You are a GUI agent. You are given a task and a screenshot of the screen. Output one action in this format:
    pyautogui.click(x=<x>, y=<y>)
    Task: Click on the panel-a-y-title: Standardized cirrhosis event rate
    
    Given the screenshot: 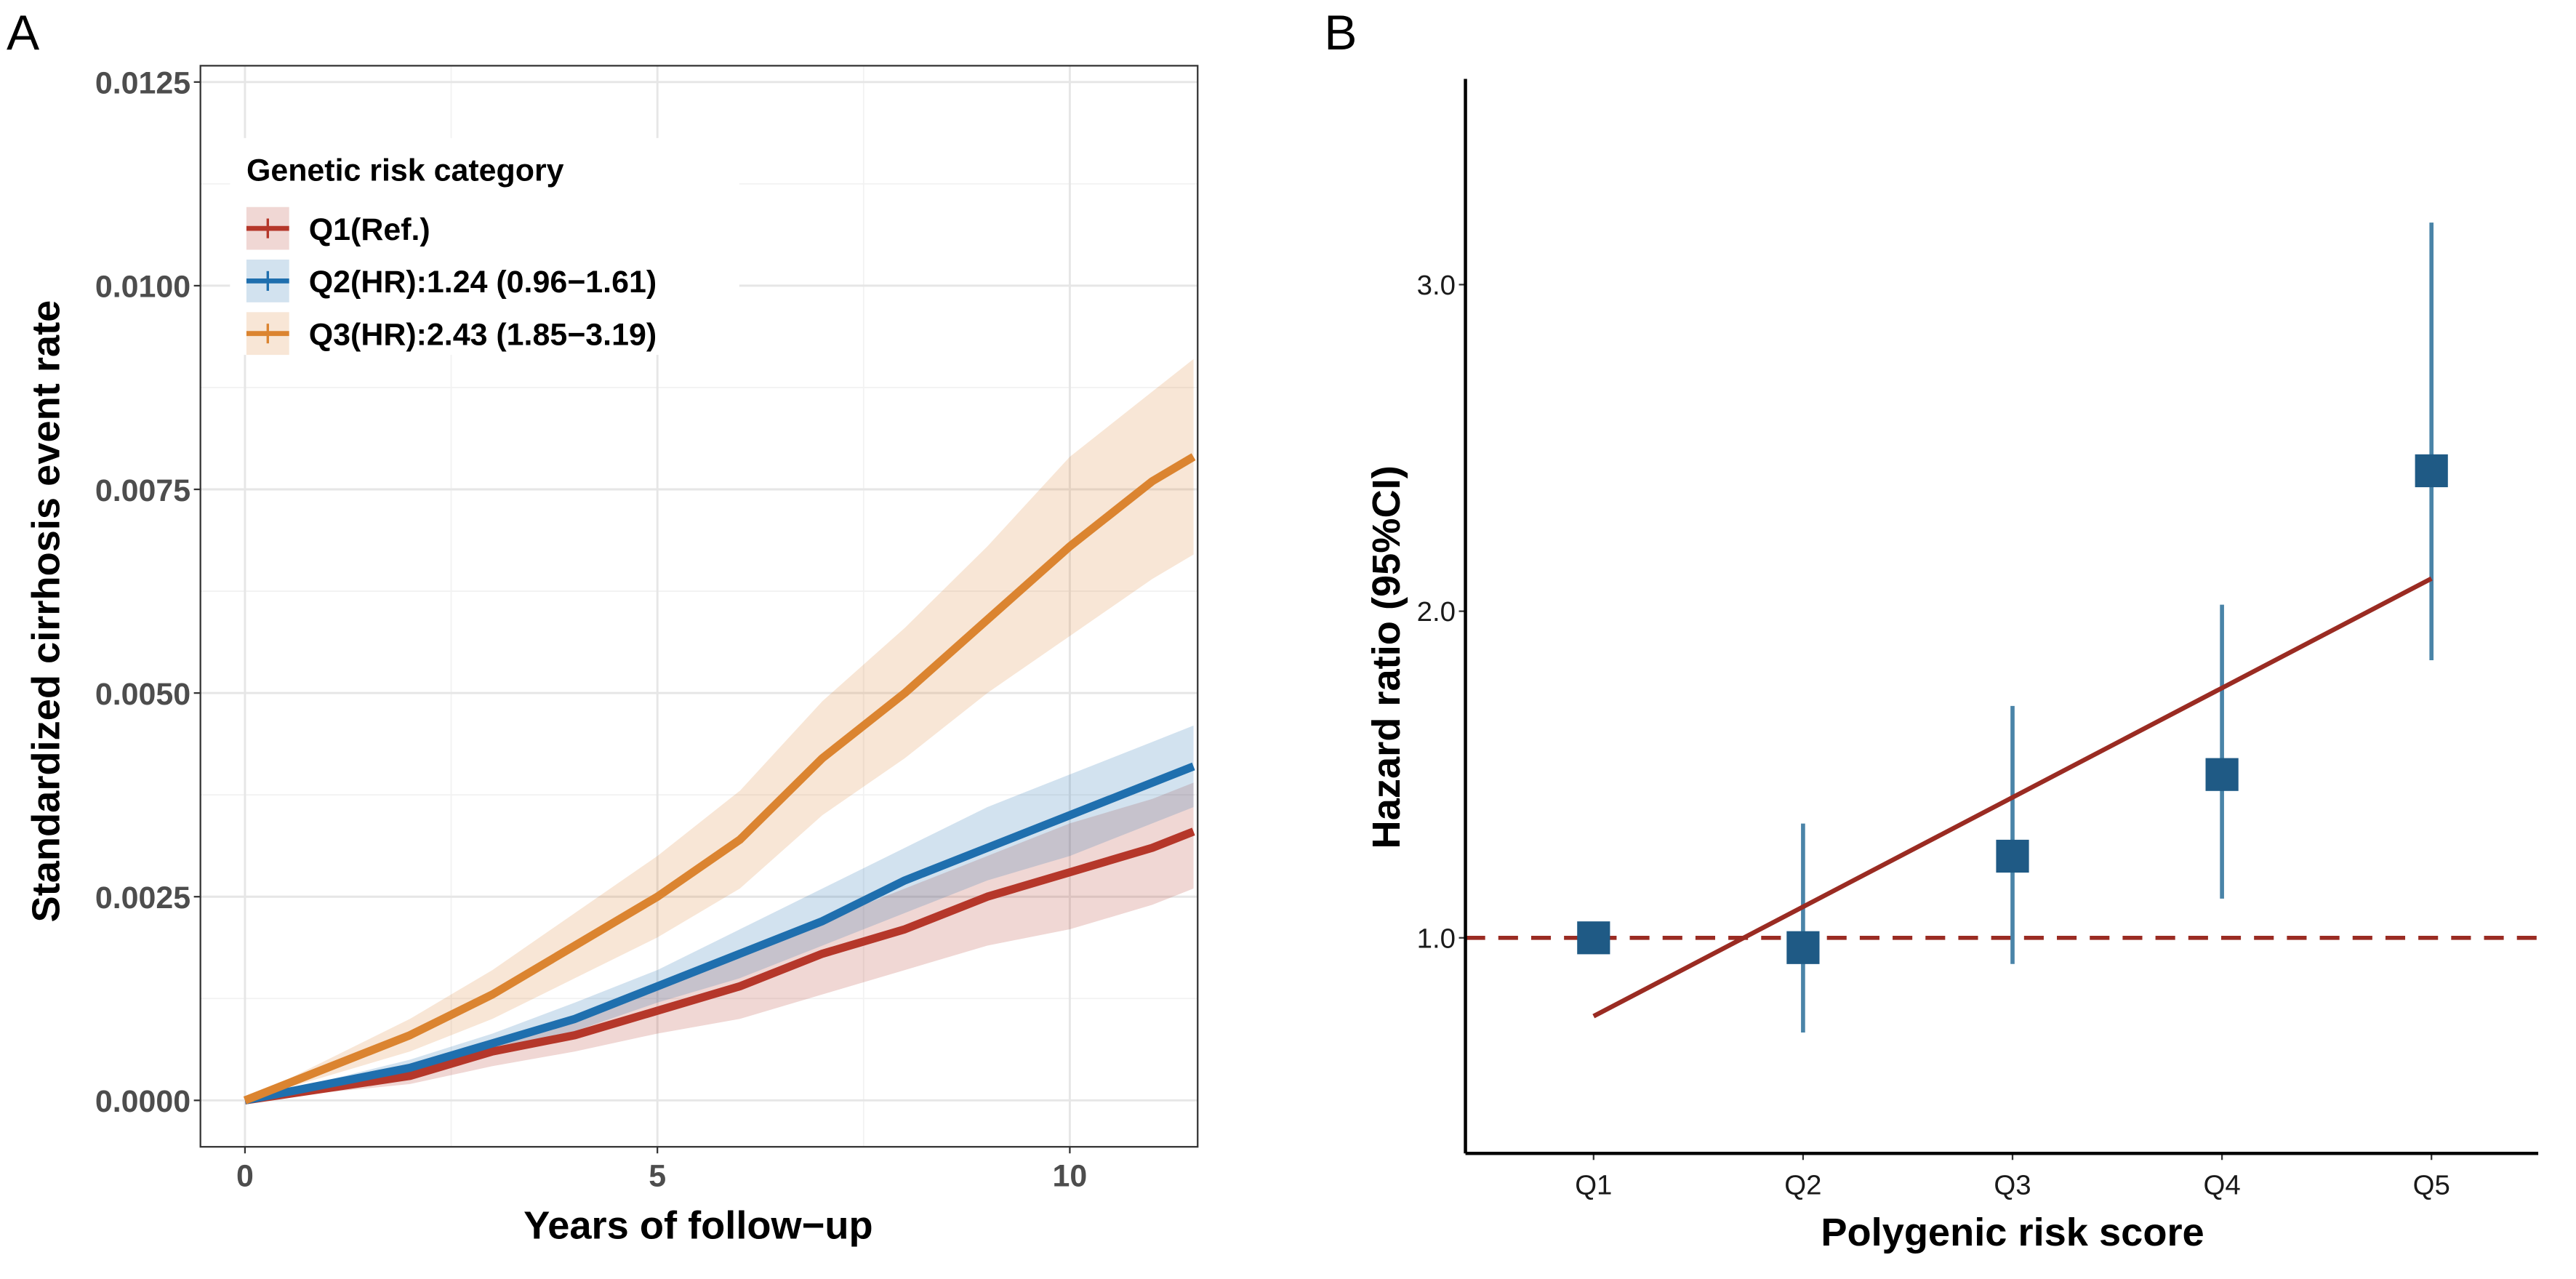 What is the action you would take?
    pyautogui.click(x=46, y=611)
    